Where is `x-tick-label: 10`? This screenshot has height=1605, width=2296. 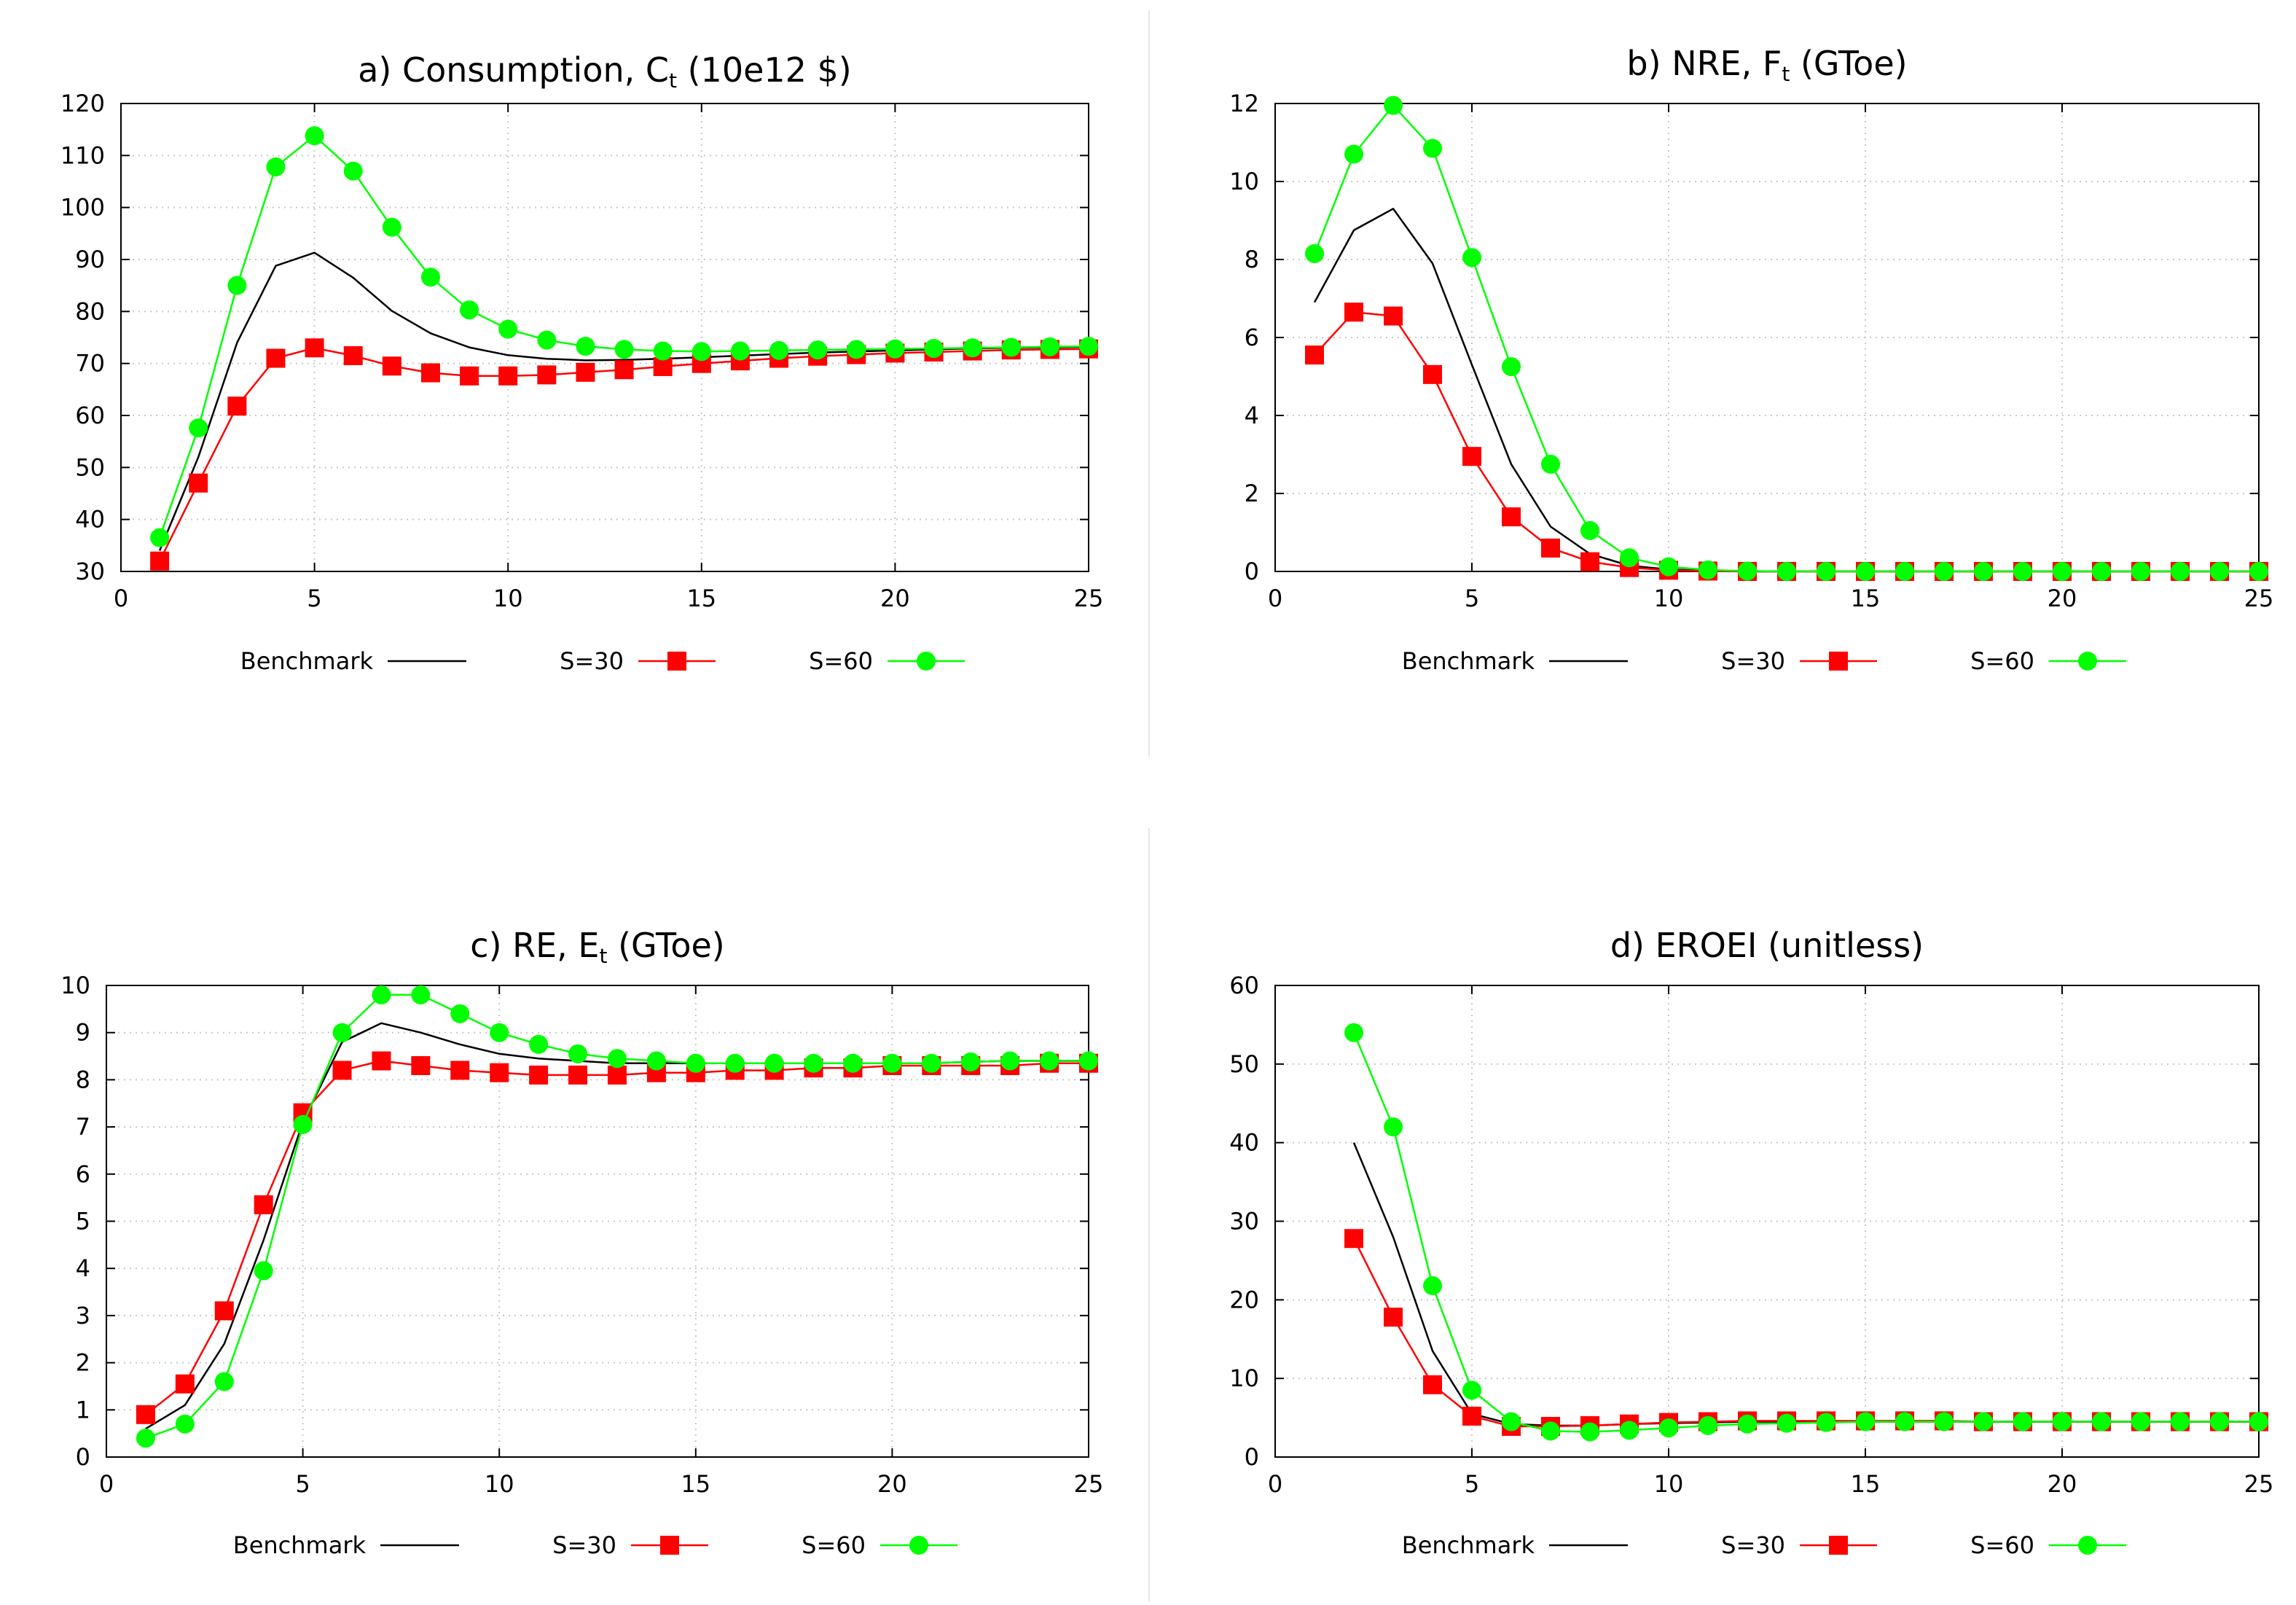 x-tick-label: 10 is located at coordinates (1669, 598).